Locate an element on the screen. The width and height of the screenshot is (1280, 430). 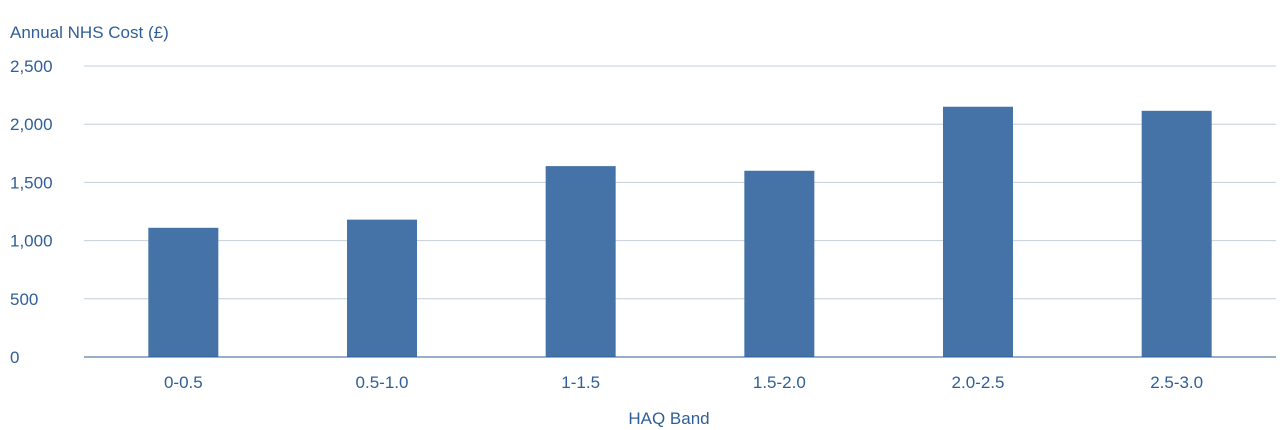
x-tick-label: 0-0.5 is located at coordinates (183, 382).